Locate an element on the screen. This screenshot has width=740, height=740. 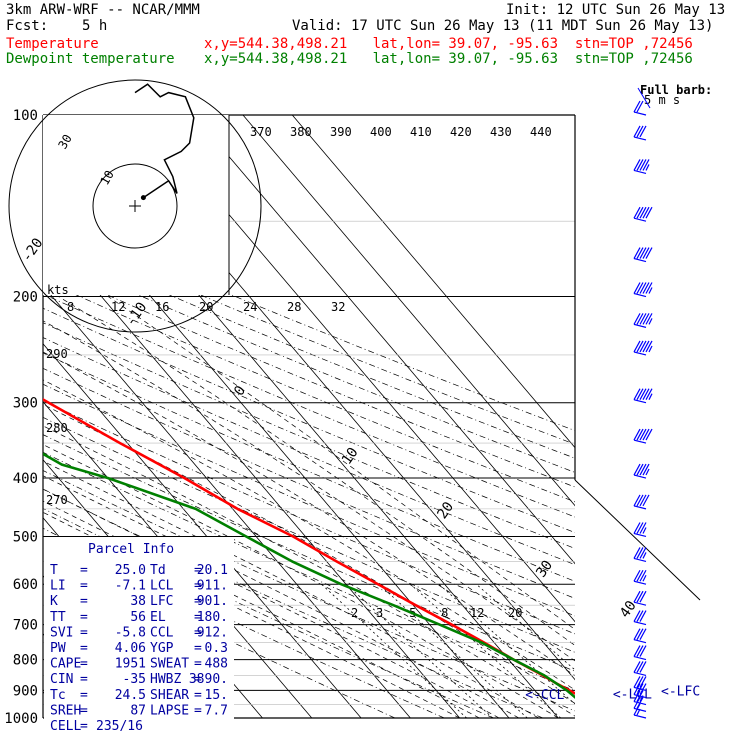
hodograph-trace is located at coordinates (164, 141).